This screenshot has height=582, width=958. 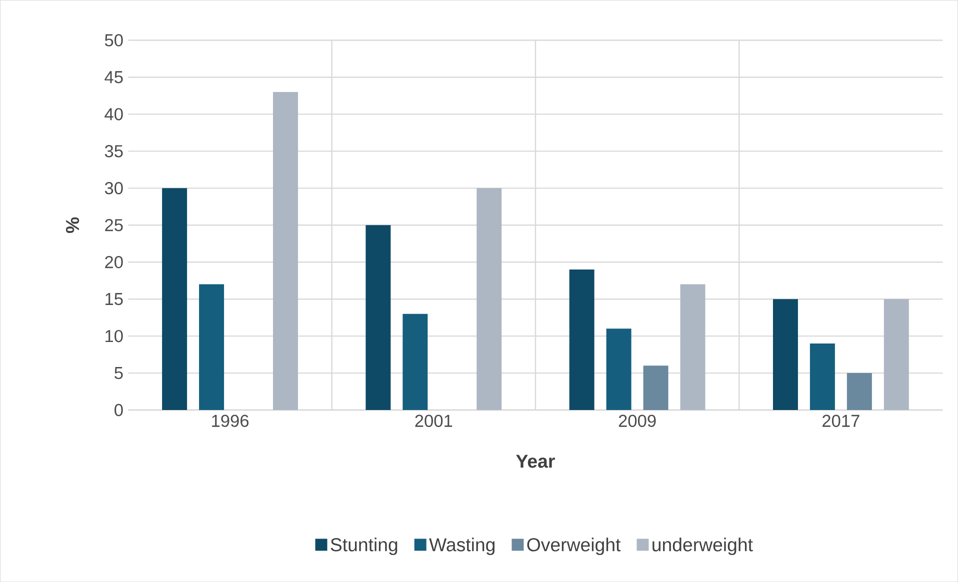 What do you see at coordinates (535, 461) in the screenshot?
I see `x-axis-title: Year` at bounding box center [535, 461].